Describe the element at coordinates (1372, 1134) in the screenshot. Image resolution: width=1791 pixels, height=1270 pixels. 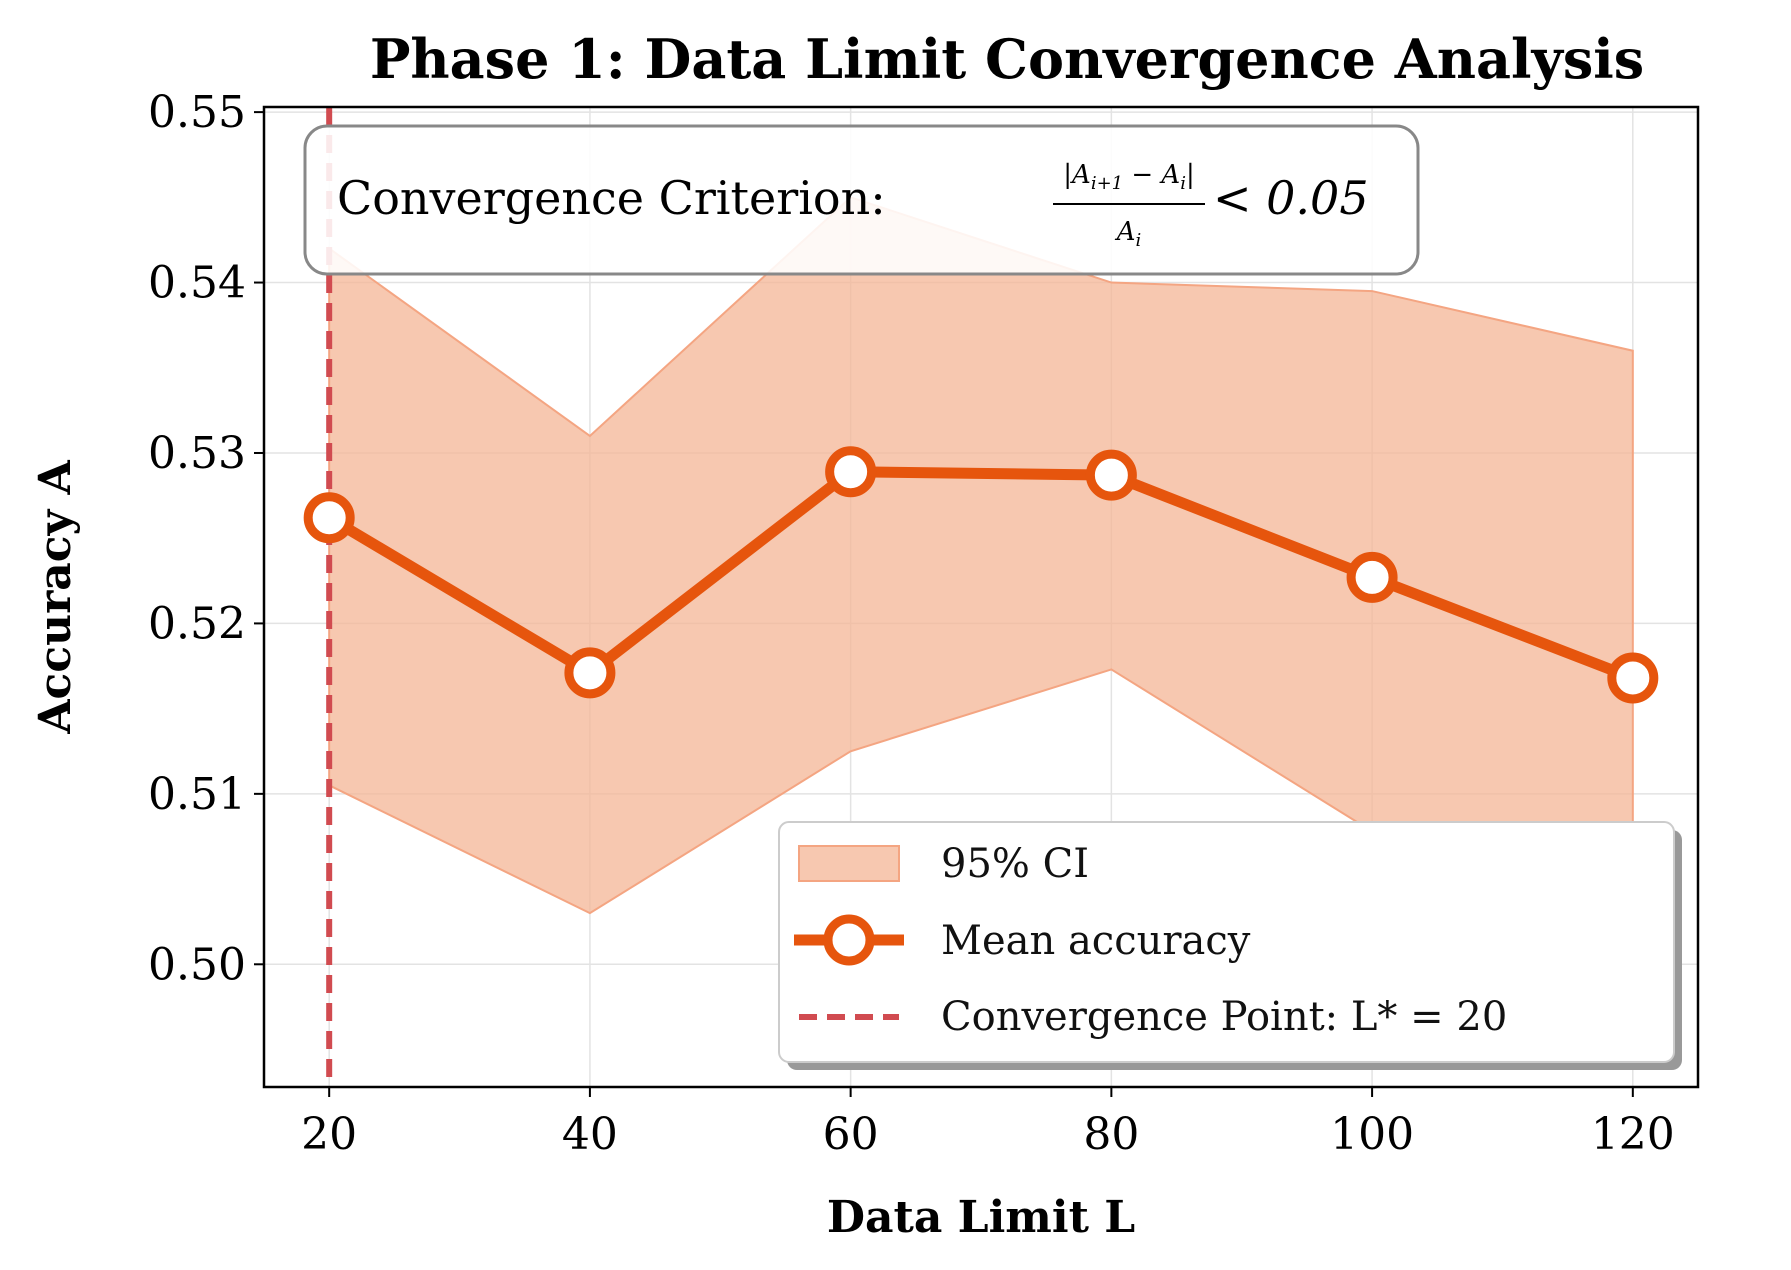
I see `x-tick-label: 100` at that location.